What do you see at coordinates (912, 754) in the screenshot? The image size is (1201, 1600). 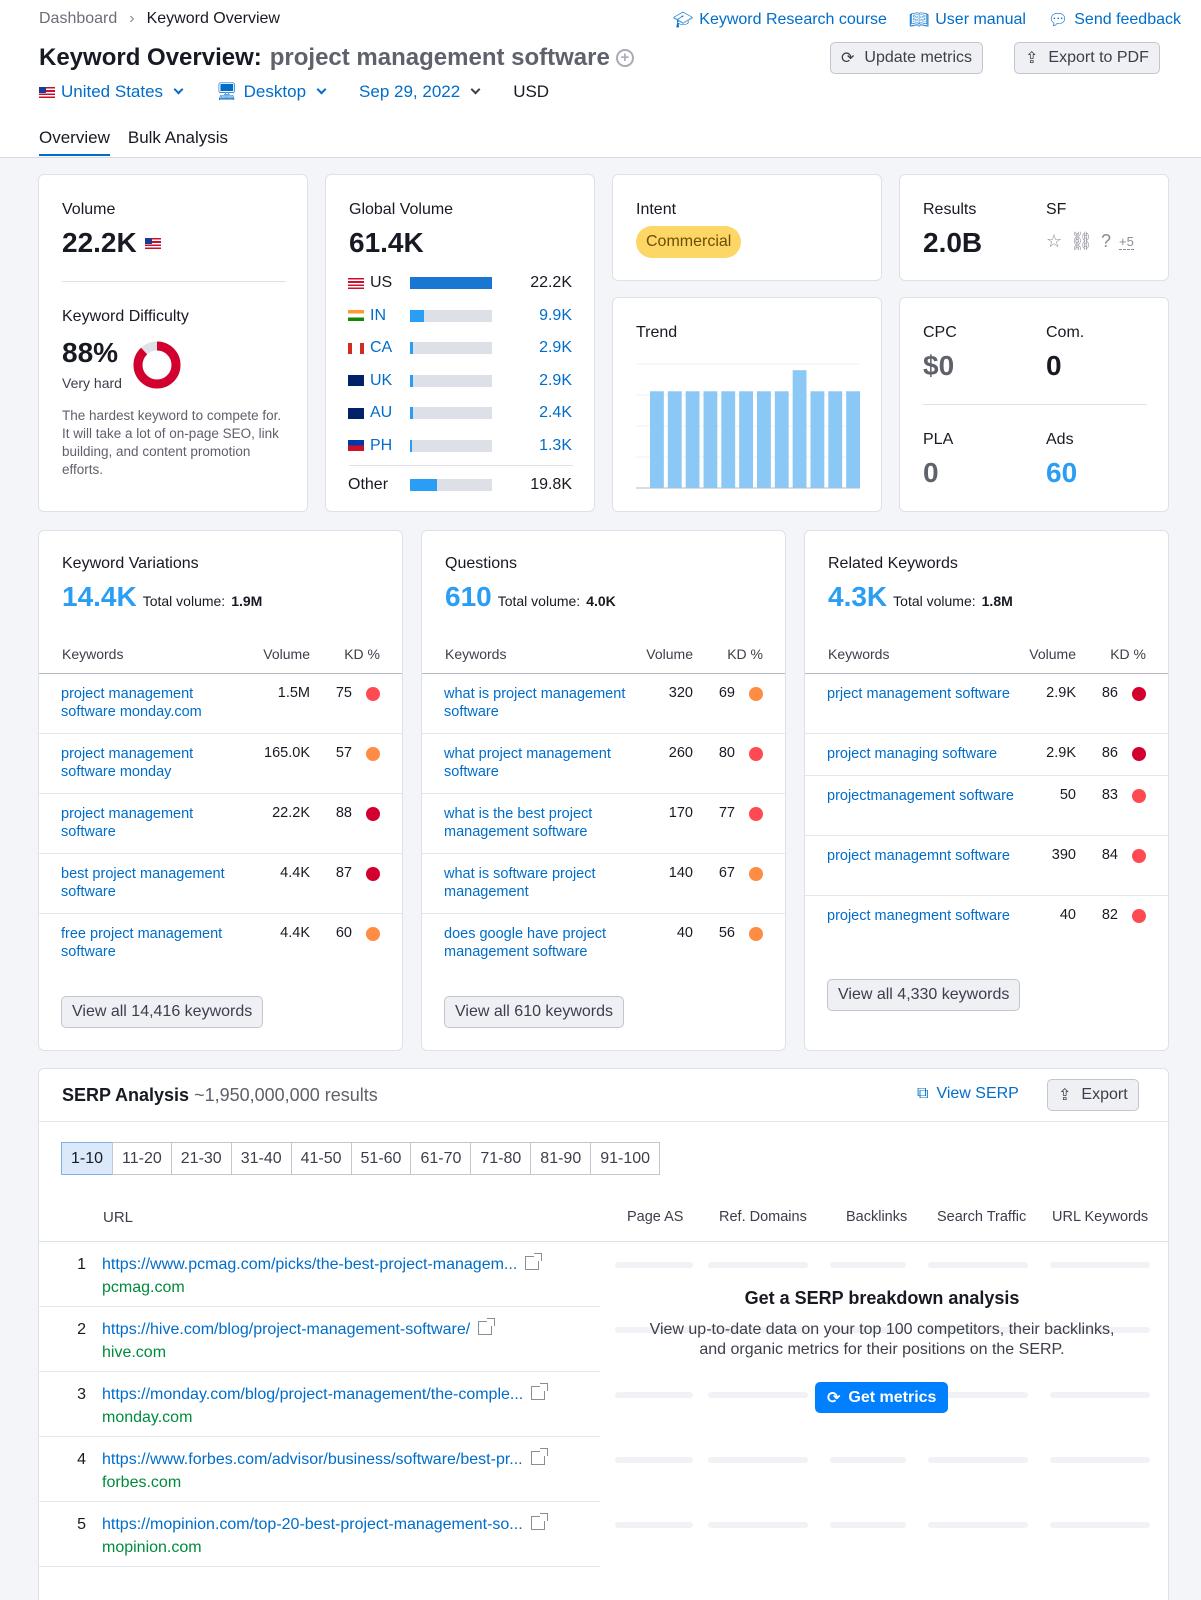 I see `keyword-link: project managing software` at bounding box center [912, 754].